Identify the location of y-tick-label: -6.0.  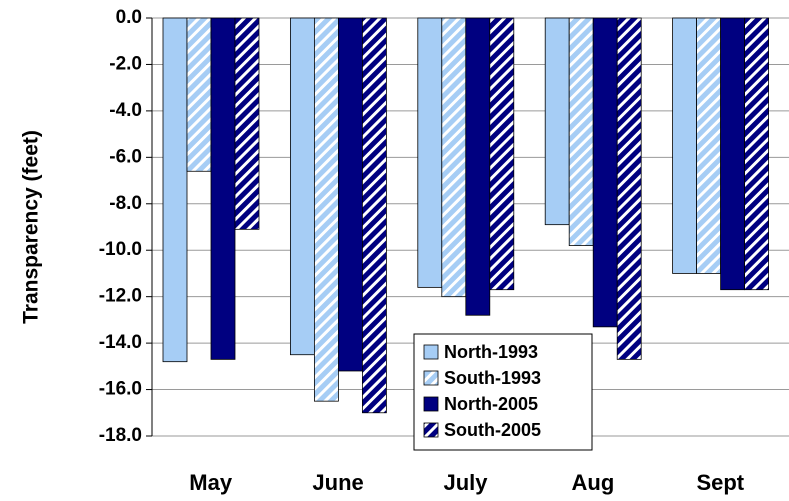
(125, 156).